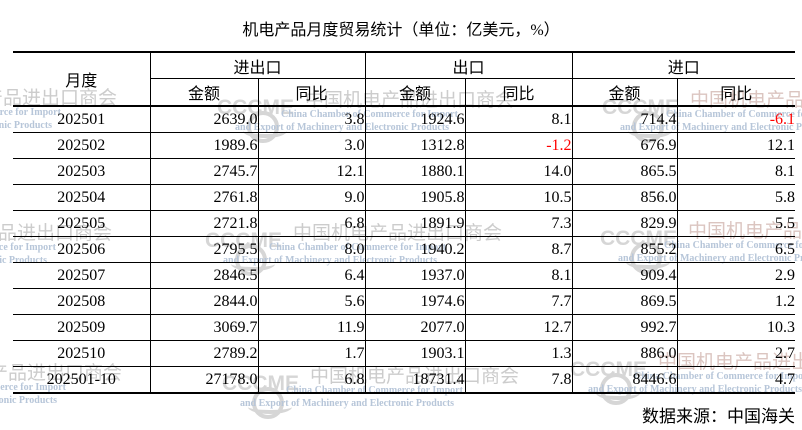  What do you see at coordinates (204, 223) in the screenshot?
I see `cell-value: 2721.8` at bounding box center [204, 223].